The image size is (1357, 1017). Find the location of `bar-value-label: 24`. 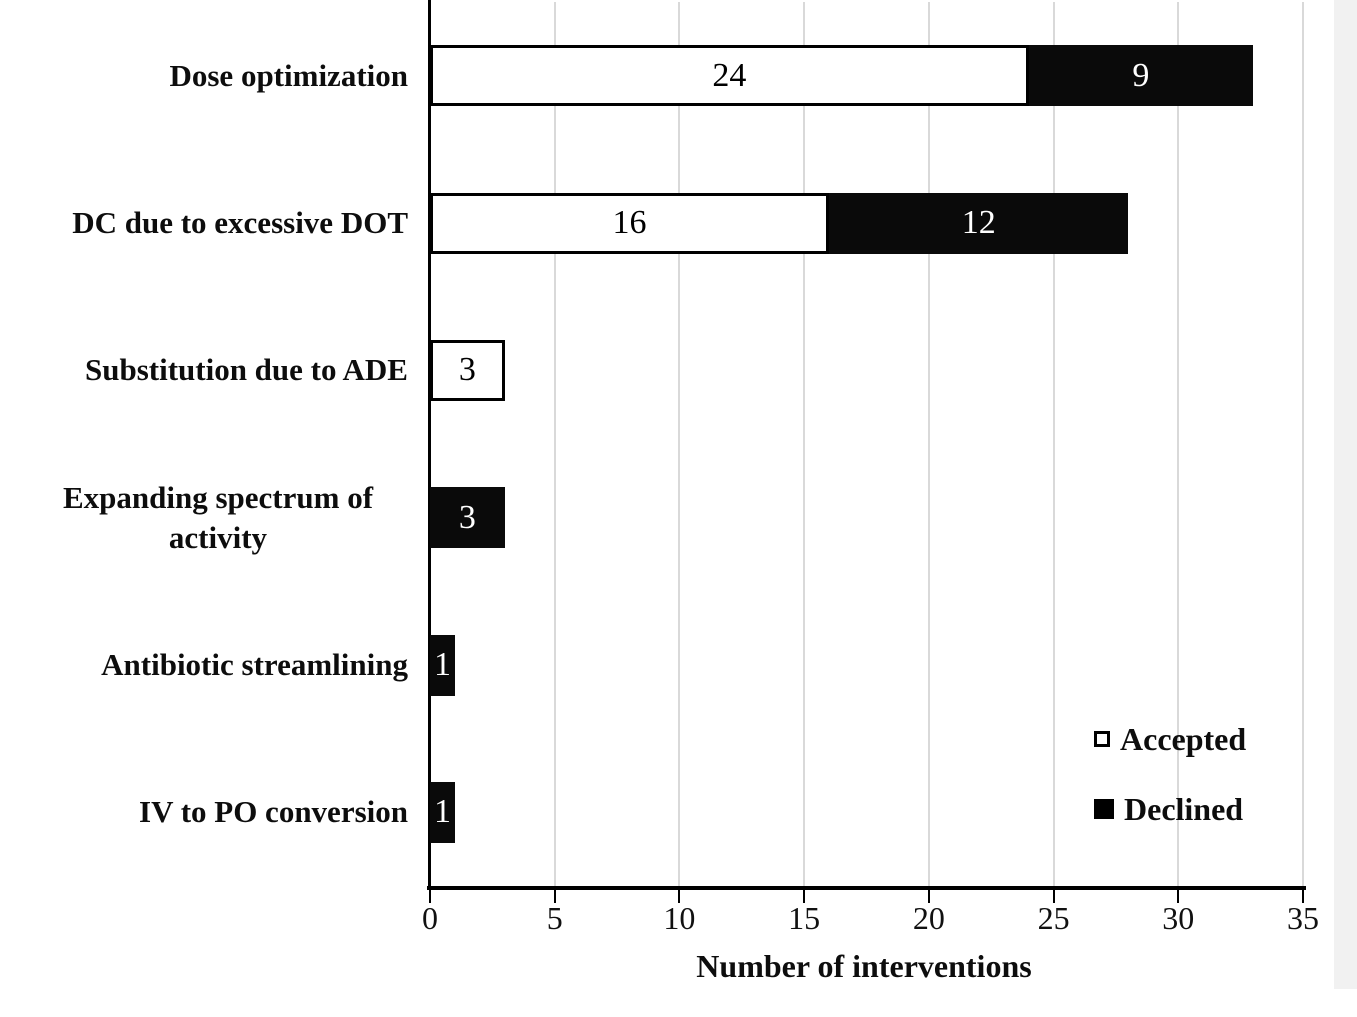

bar-value-label: 24 is located at coordinates (729, 75).